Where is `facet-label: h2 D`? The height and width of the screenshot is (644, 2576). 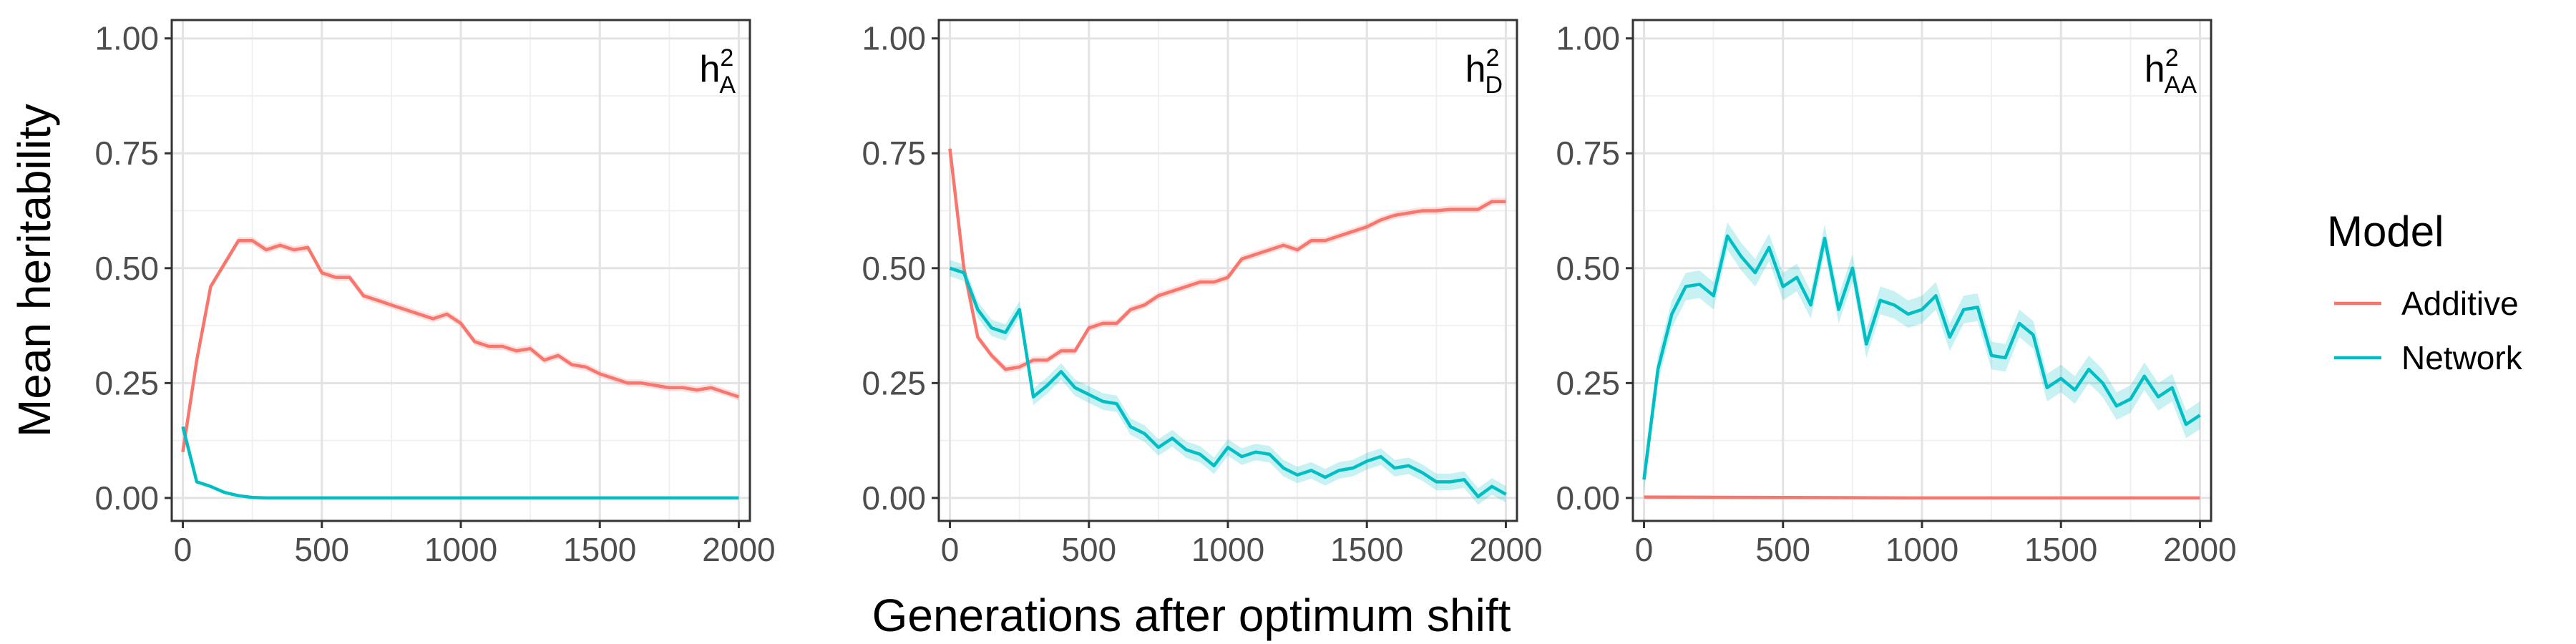
facet-label: h2 D is located at coordinates (1484, 71).